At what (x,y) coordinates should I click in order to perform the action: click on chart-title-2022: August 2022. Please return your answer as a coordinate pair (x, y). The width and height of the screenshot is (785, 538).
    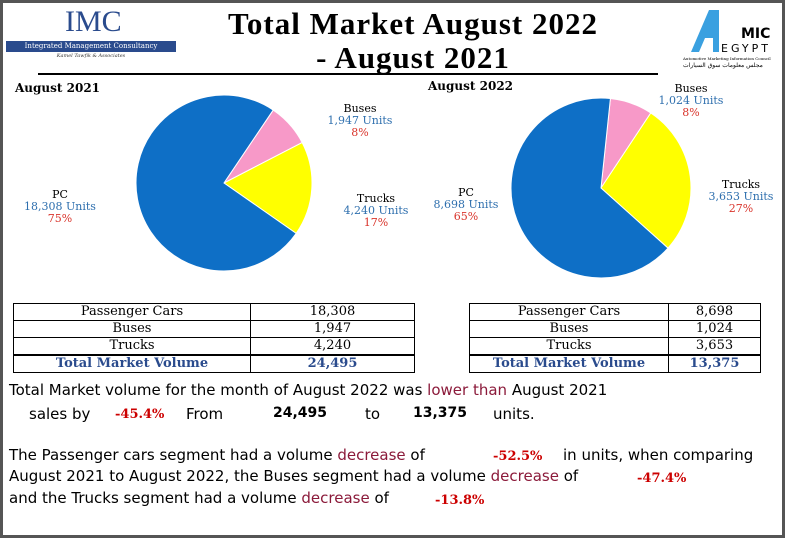
    Looking at the image, I should click on (471, 86).